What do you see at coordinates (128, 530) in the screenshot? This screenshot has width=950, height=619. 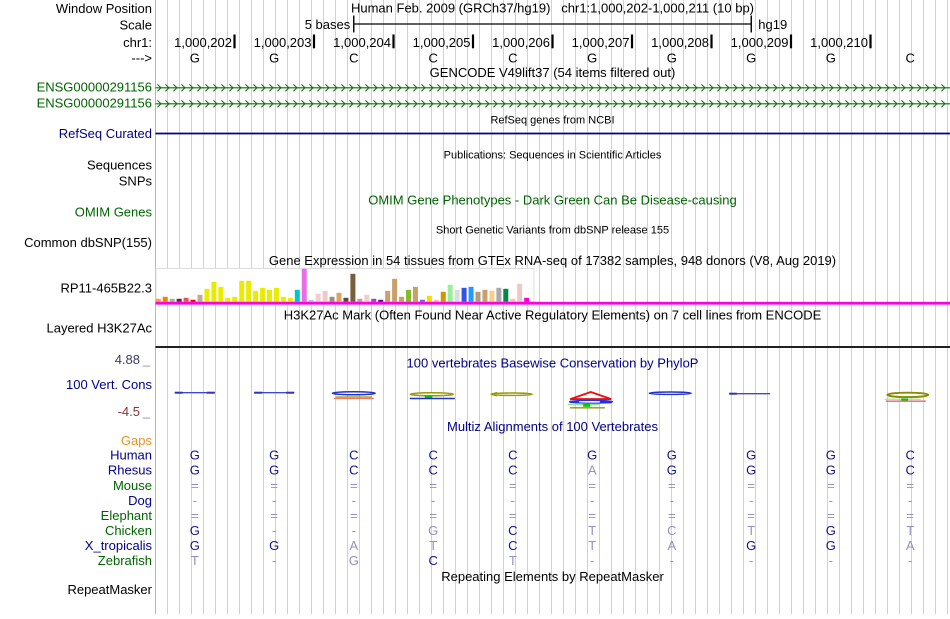 I see `svg-text: Chicken` at bounding box center [128, 530].